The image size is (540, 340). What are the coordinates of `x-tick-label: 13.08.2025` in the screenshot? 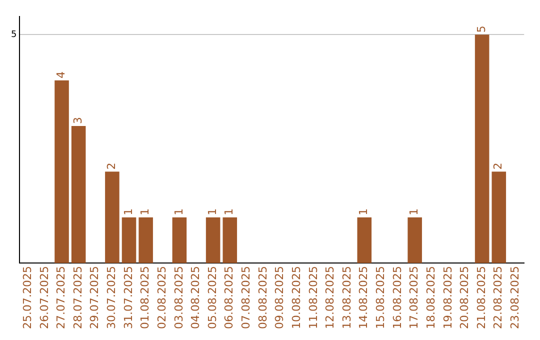 It's located at (347, 298).